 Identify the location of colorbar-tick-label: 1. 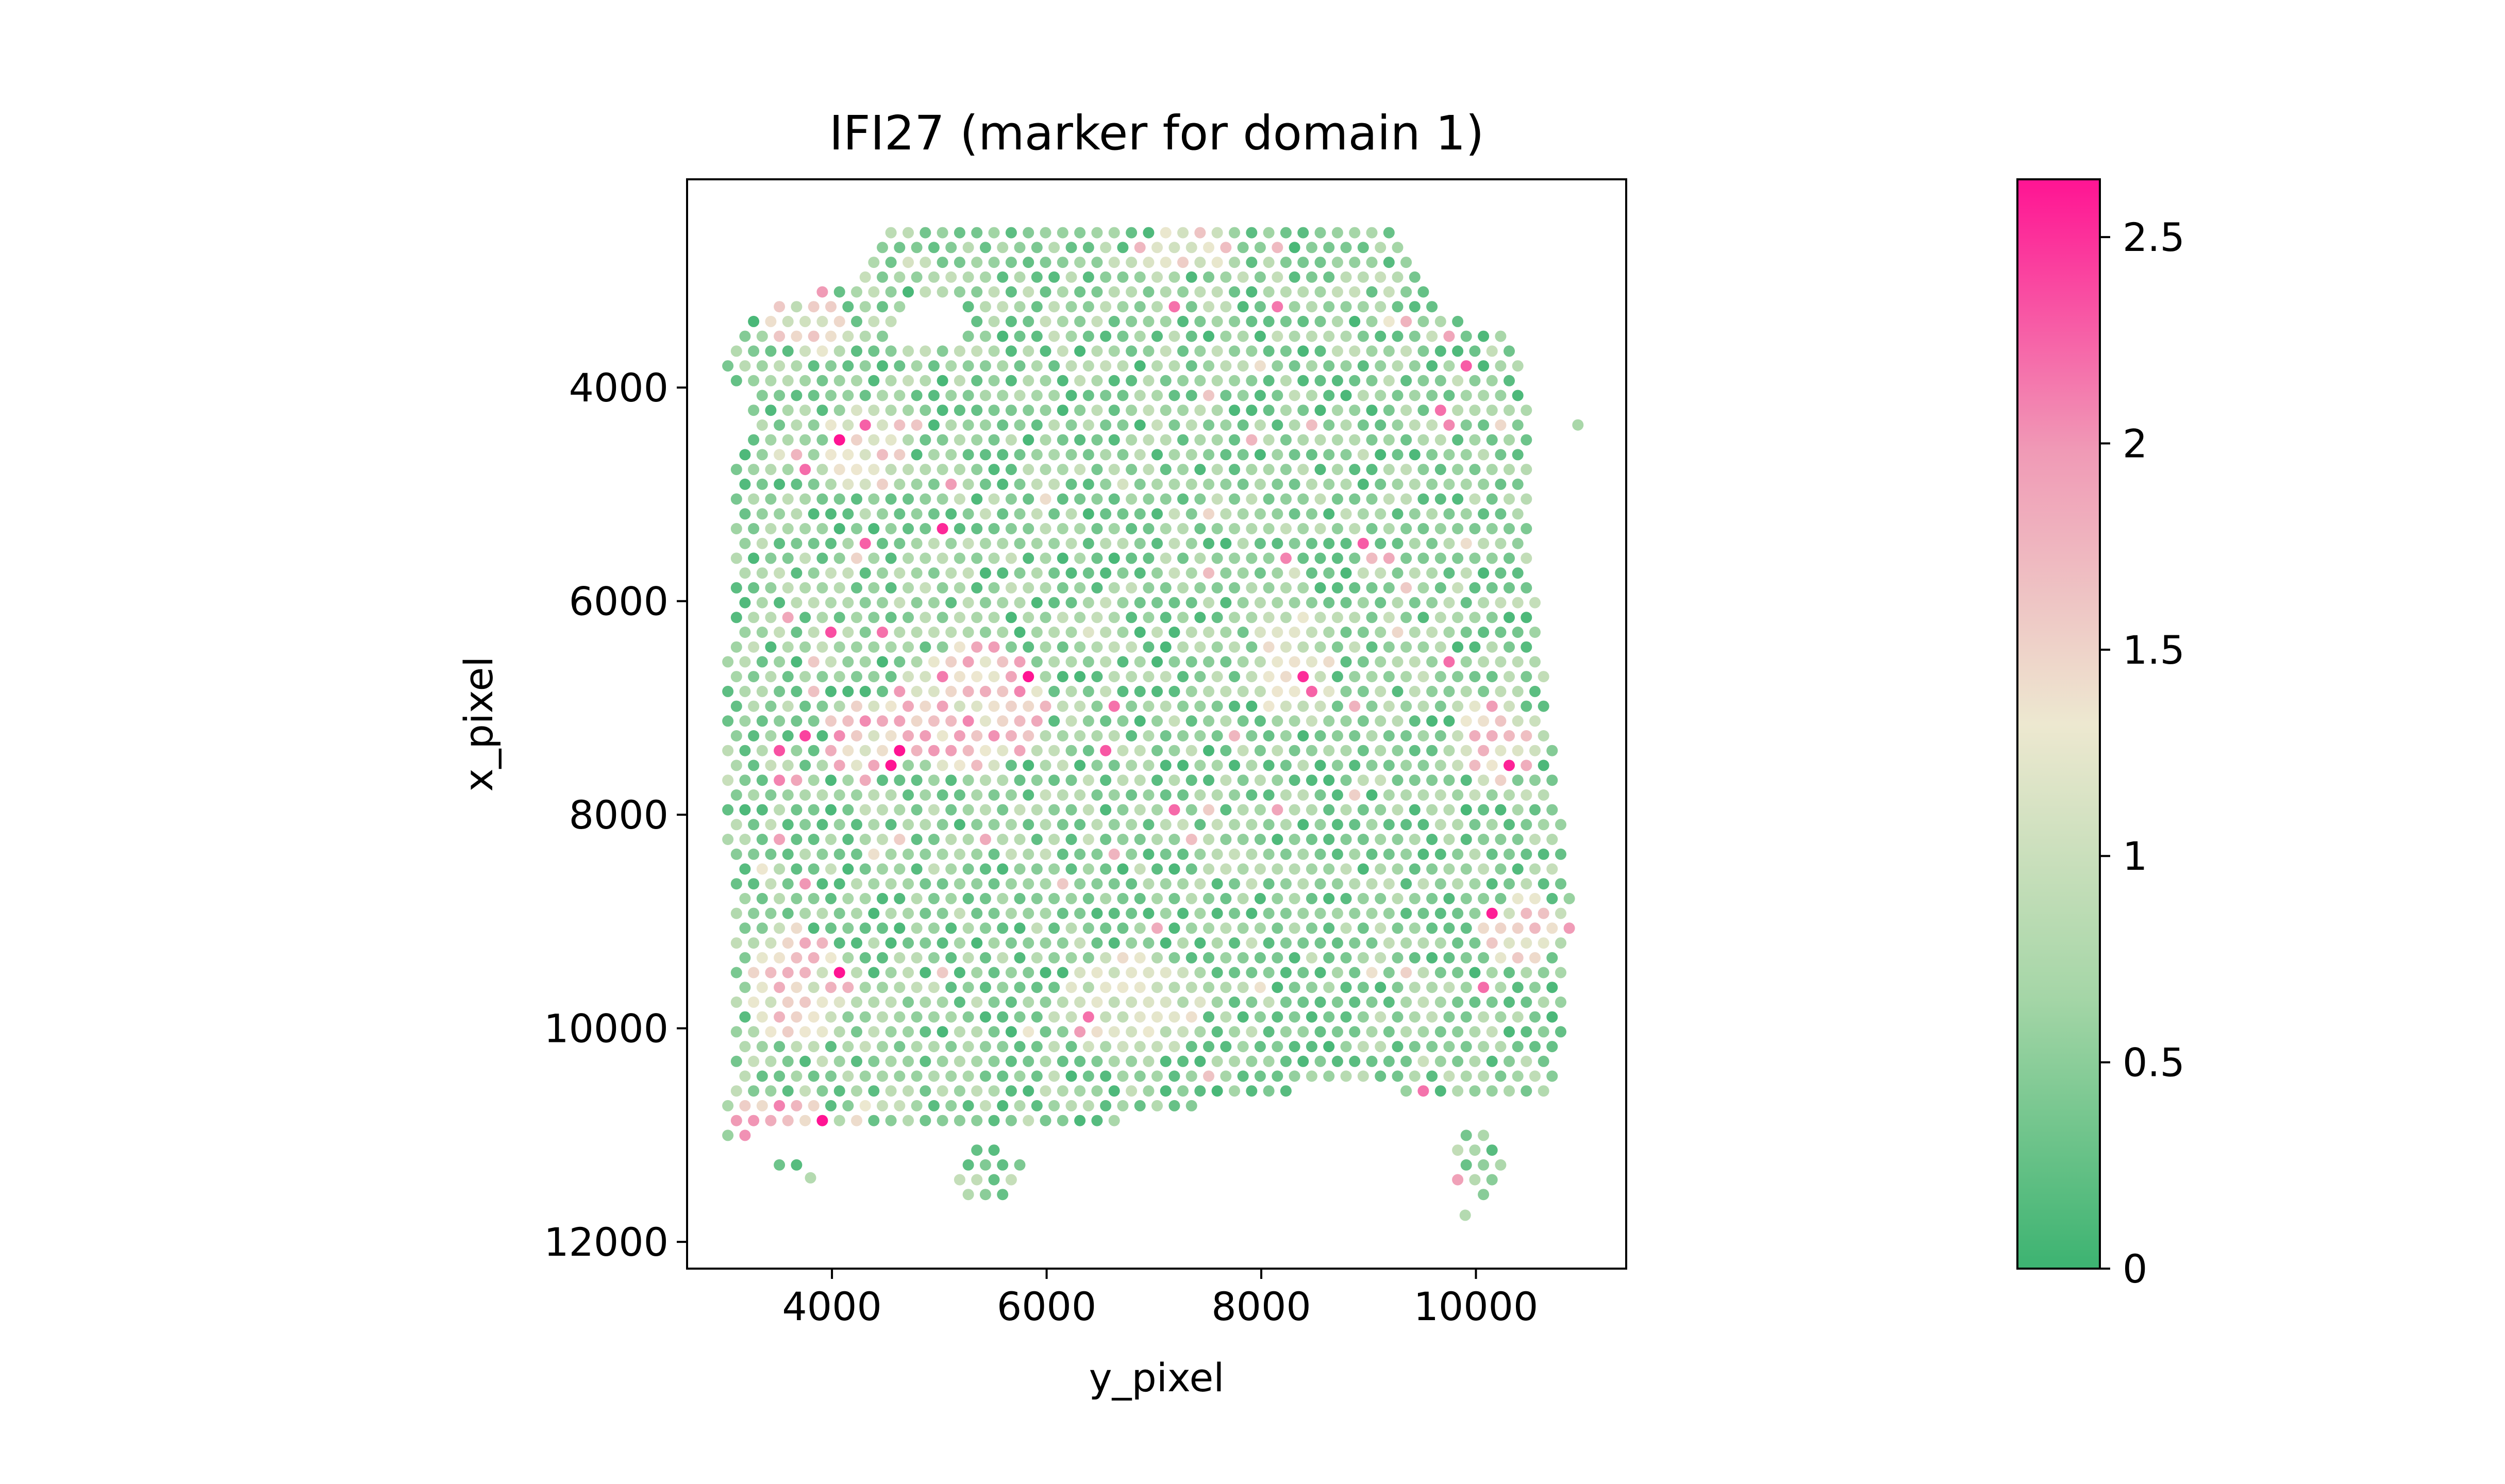
(2135, 856).